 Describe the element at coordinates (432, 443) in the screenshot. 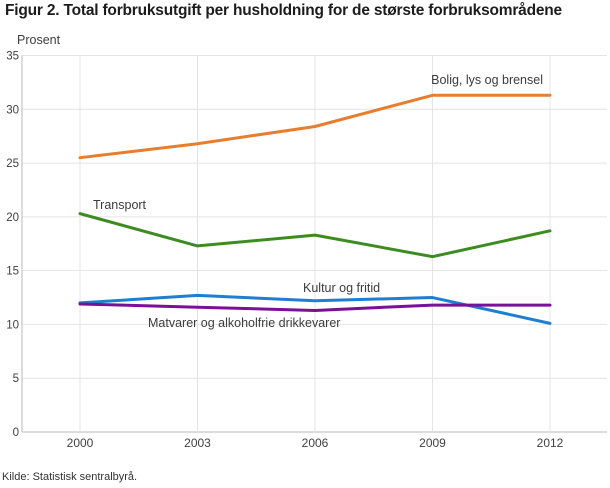

I see `x-tick-label: 2009` at that location.